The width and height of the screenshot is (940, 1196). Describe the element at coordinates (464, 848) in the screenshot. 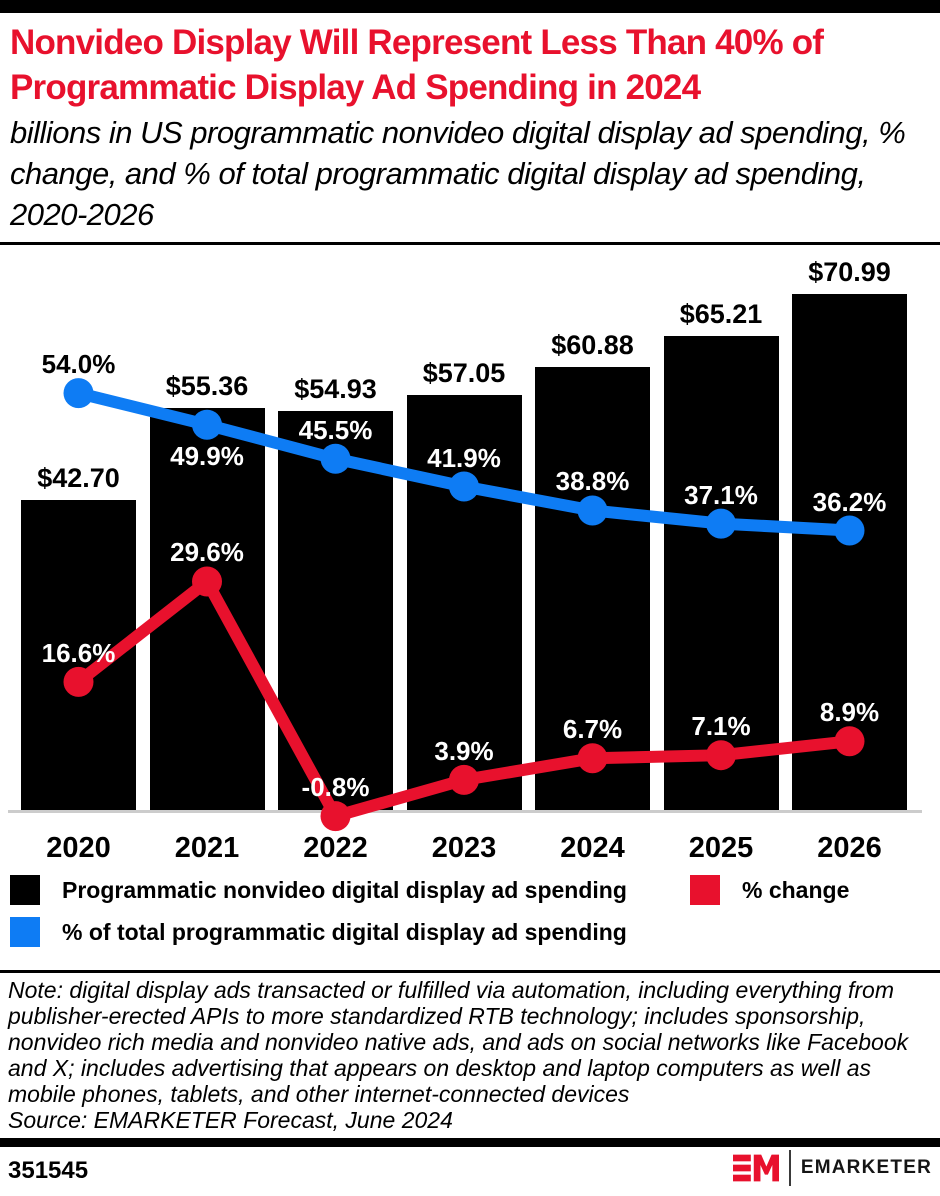

I see `x-axis-label-2023: 2023` at that location.